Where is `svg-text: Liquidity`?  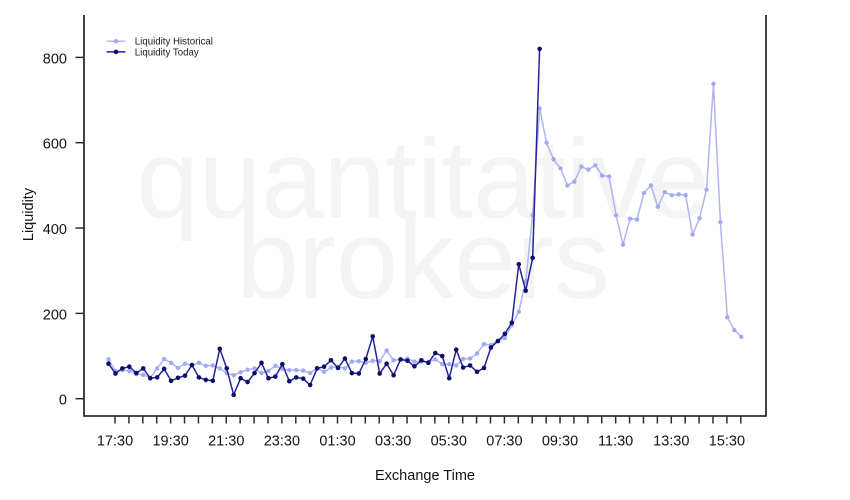 svg-text: Liquidity is located at coordinates (29, 214).